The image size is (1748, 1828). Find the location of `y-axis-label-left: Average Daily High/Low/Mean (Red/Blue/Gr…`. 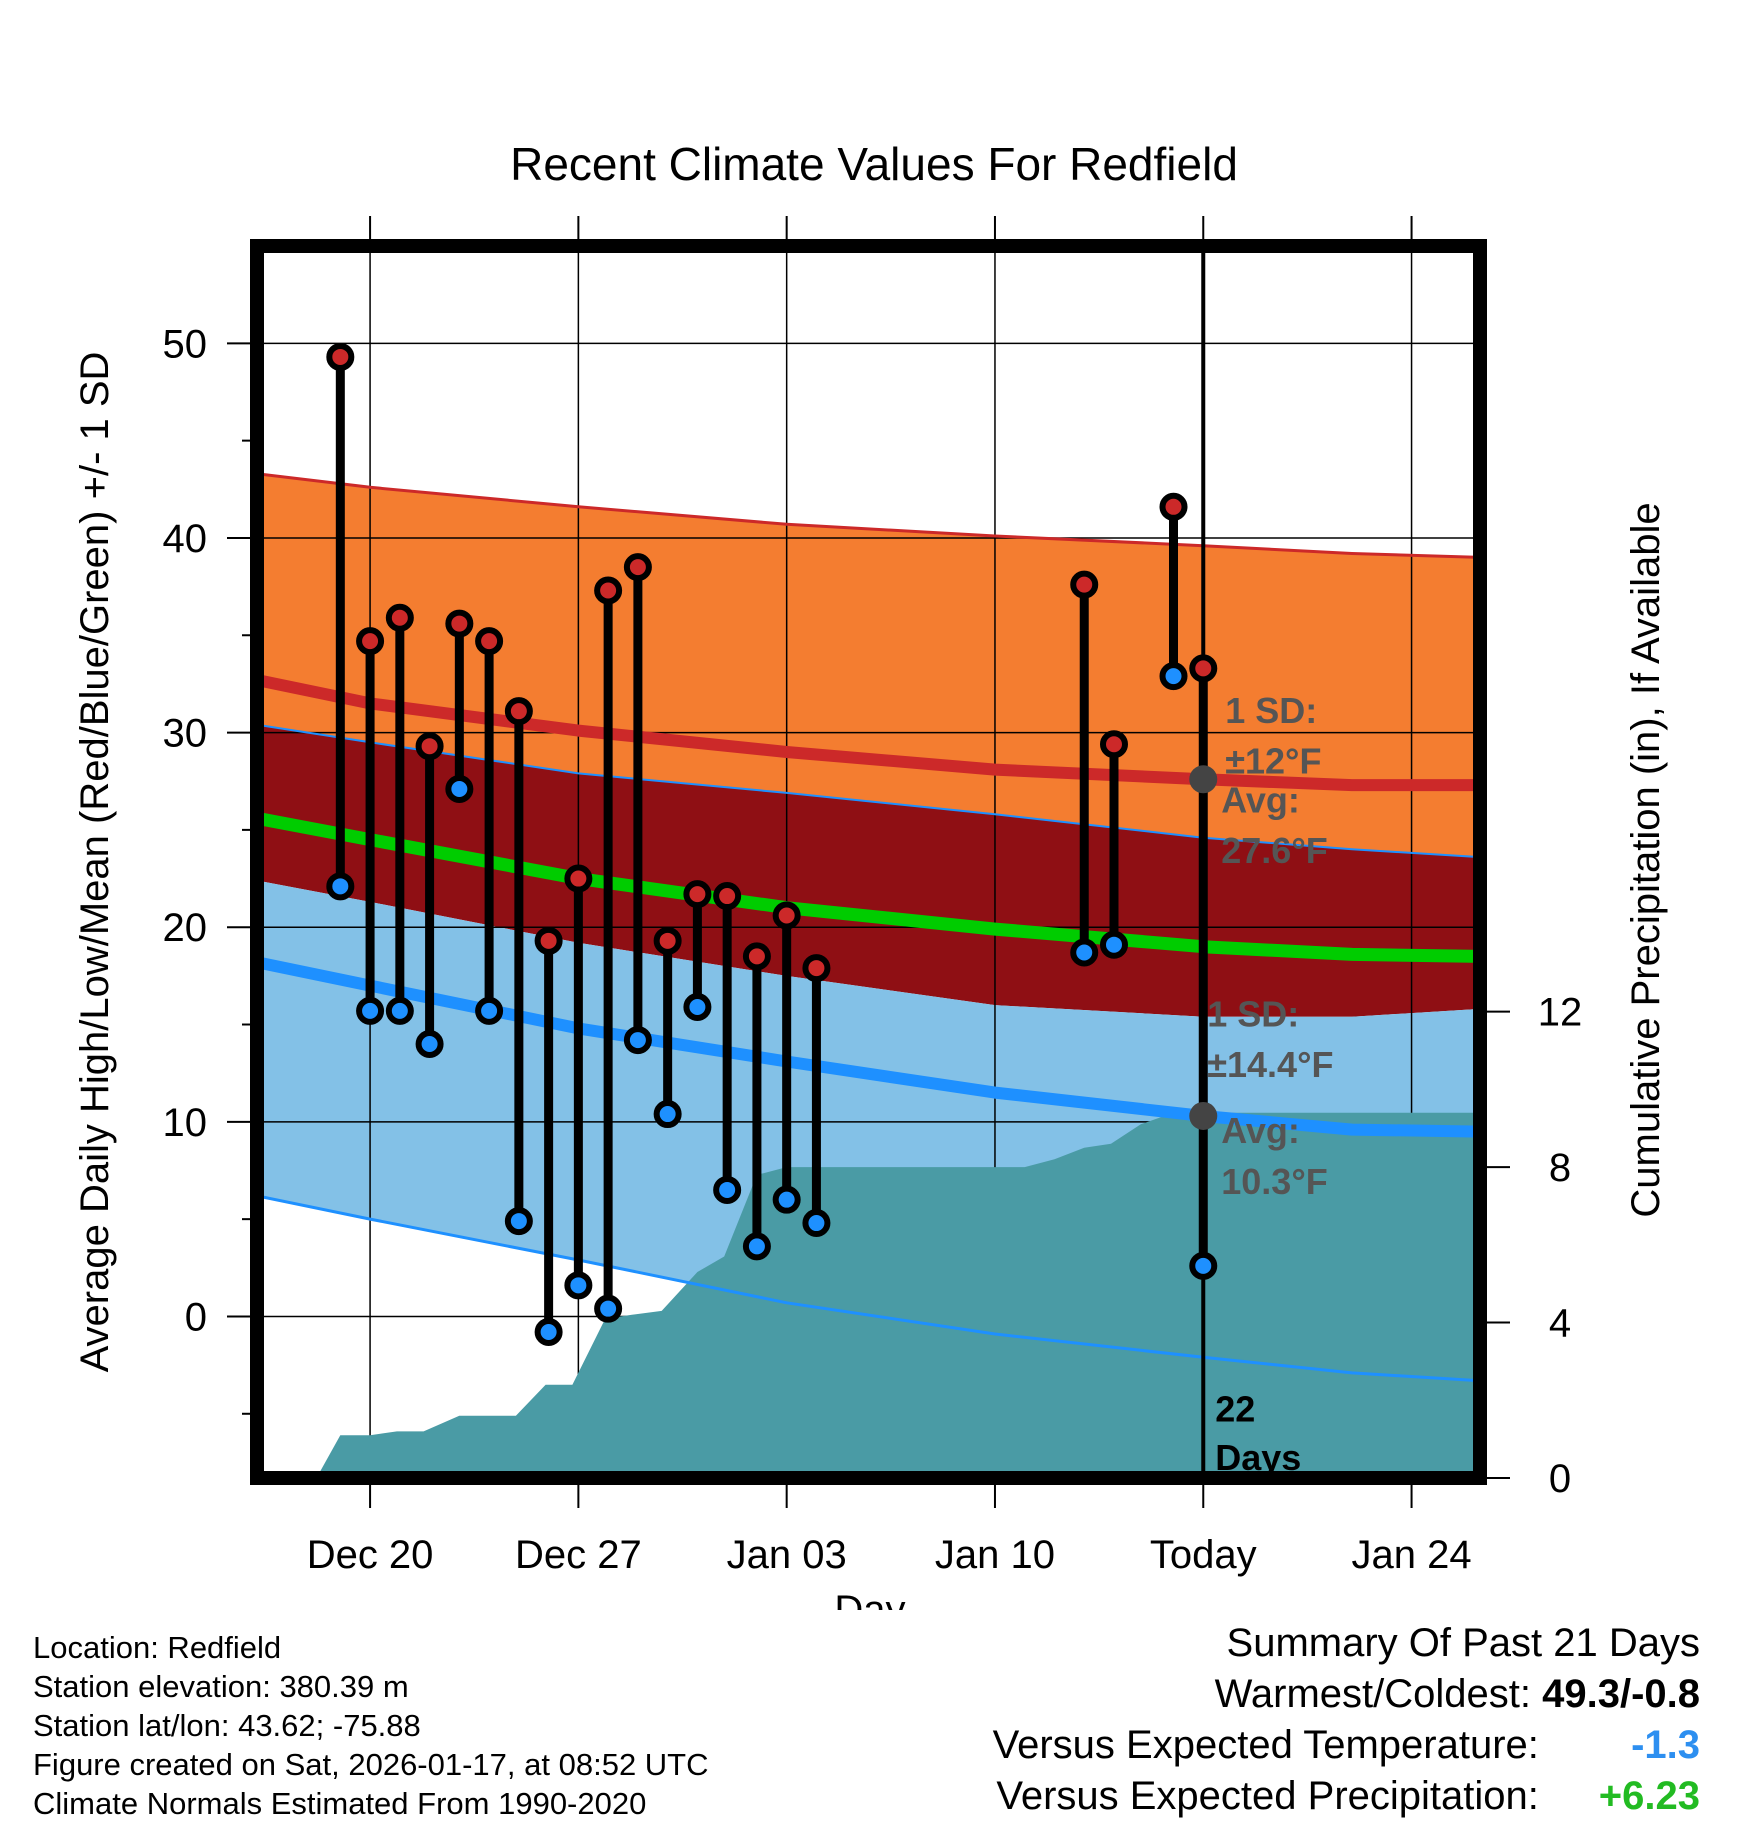

y-axis-label-left: Average Daily High/Low/Mean (Red/Blue/Gr… is located at coordinates (95, 862).